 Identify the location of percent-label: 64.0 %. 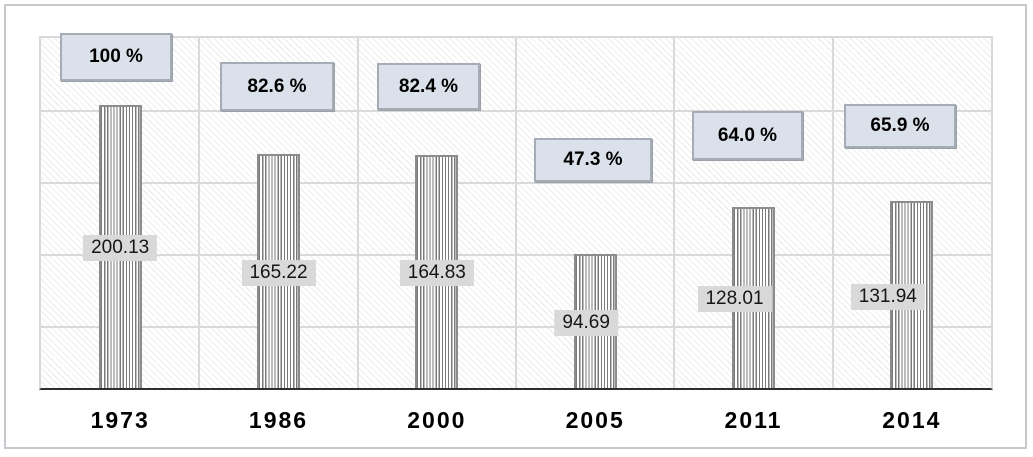
(747, 135).